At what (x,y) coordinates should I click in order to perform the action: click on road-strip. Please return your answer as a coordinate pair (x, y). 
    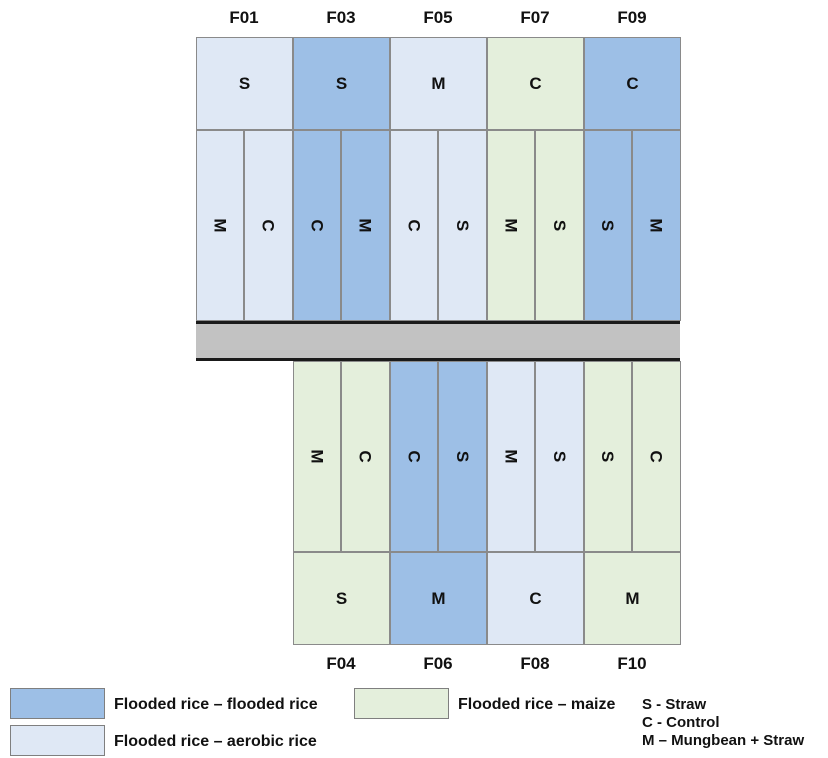
    Looking at the image, I should click on (438, 341).